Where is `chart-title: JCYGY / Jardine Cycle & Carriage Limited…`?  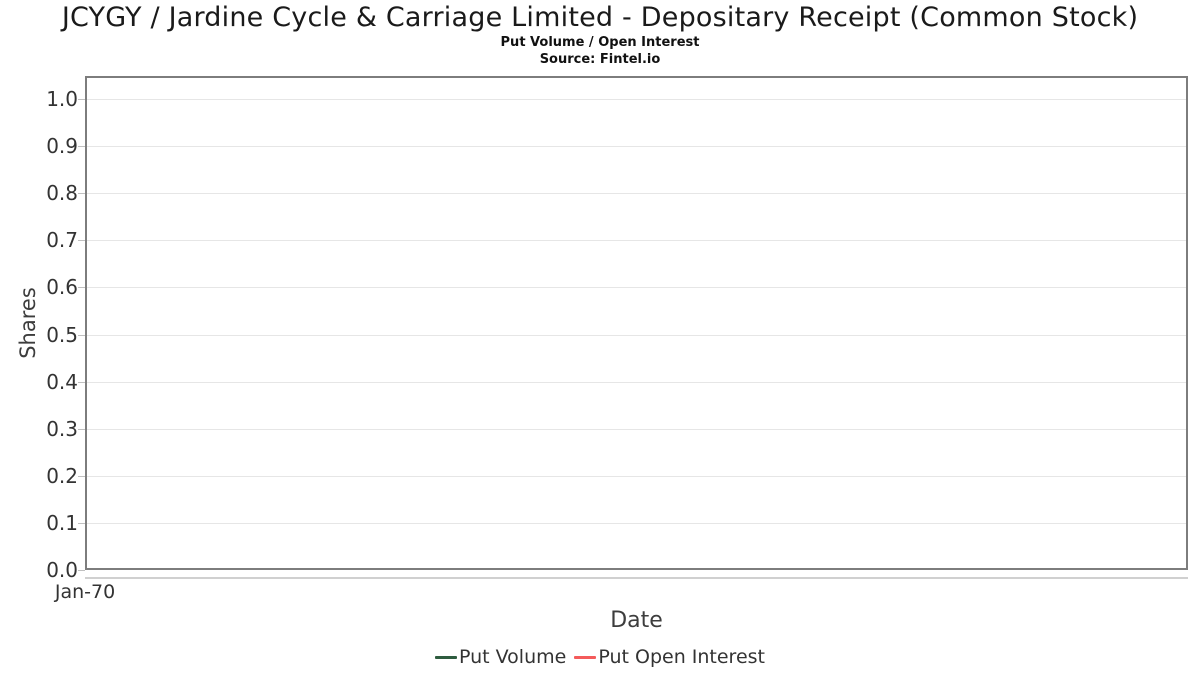 chart-title: JCYGY / Jardine Cycle & Carriage Limited… is located at coordinates (600, 17).